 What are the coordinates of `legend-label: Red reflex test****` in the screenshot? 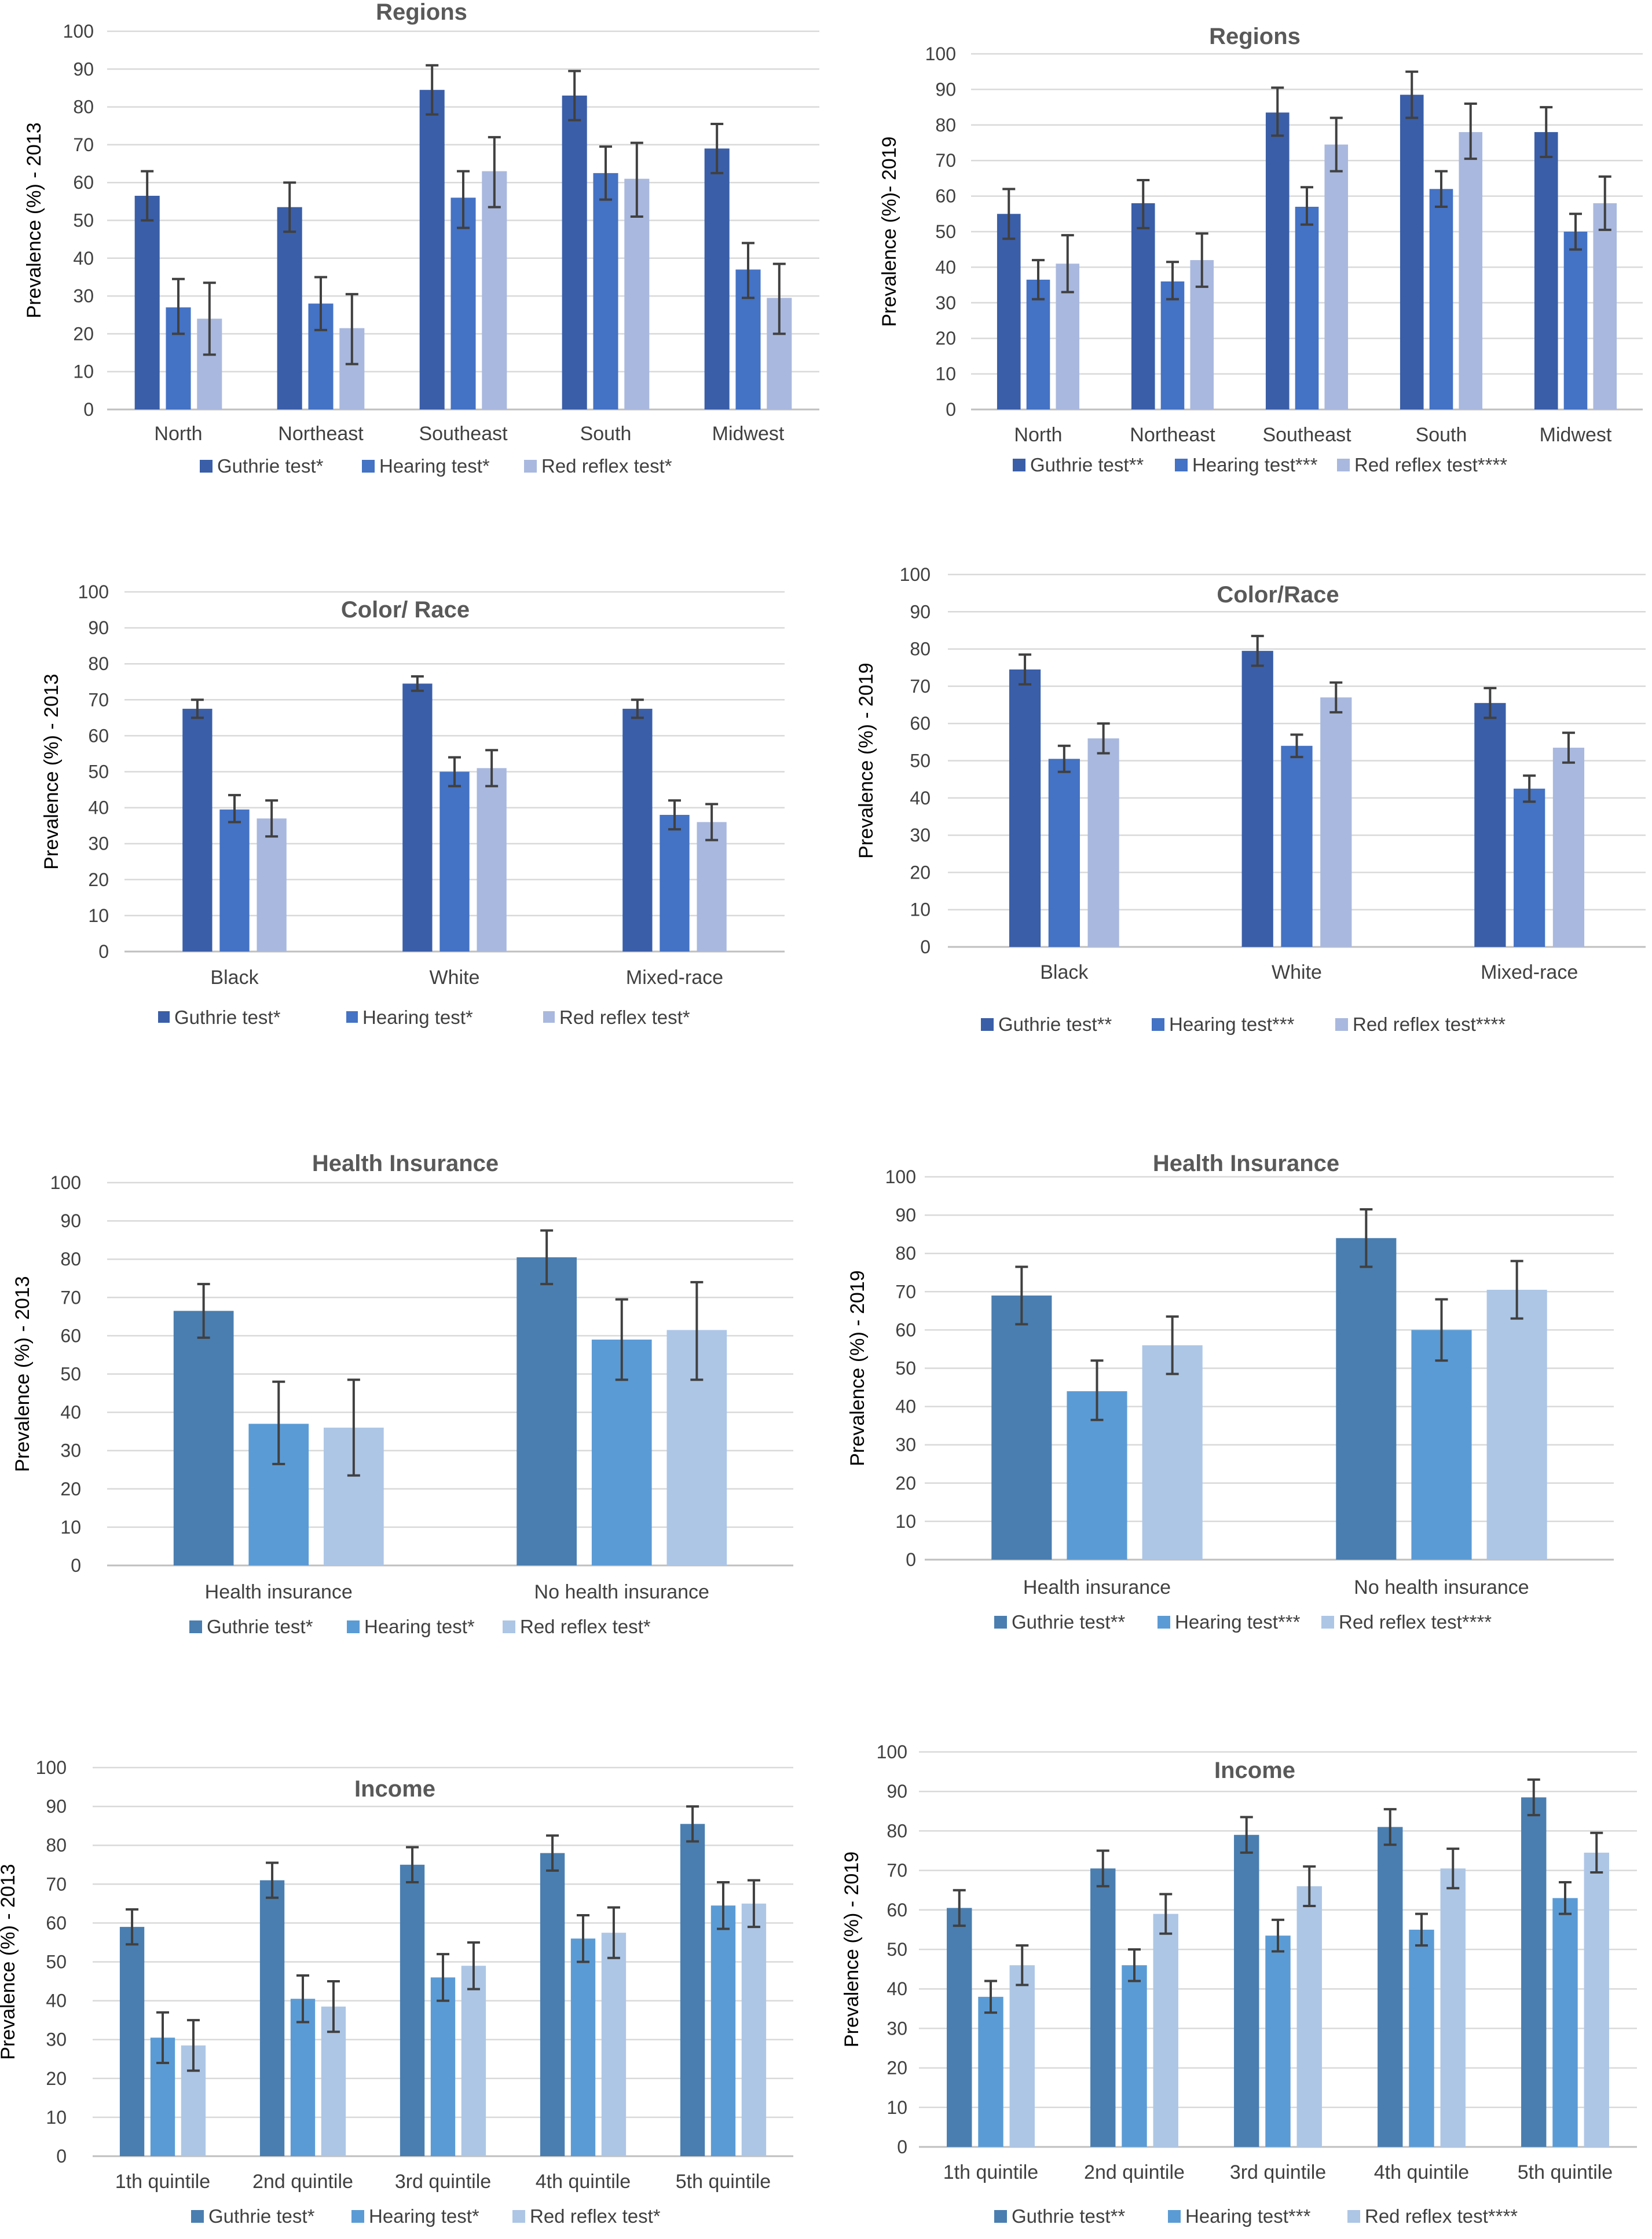 It's located at (1430, 1024).